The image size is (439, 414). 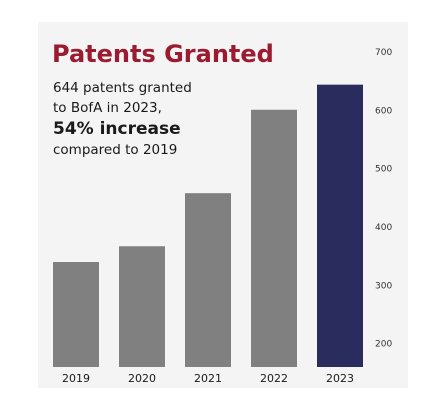 What do you see at coordinates (115, 150) in the screenshot?
I see `subtitle-tail: compared to 2019` at bounding box center [115, 150].